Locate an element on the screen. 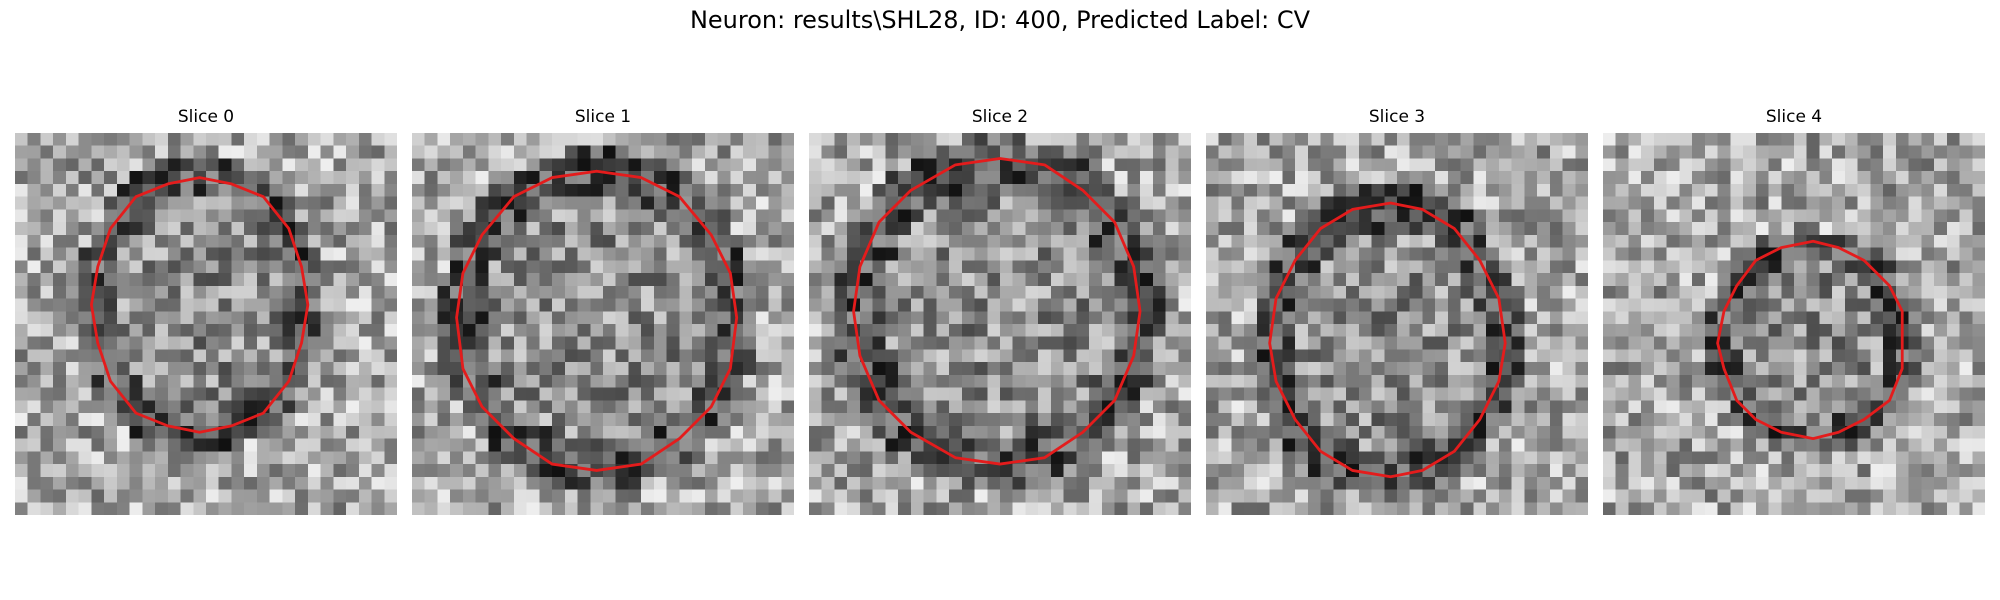 The width and height of the screenshot is (2000, 600). slice-title-3: Slice 3 is located at coordinates (1397, 117).